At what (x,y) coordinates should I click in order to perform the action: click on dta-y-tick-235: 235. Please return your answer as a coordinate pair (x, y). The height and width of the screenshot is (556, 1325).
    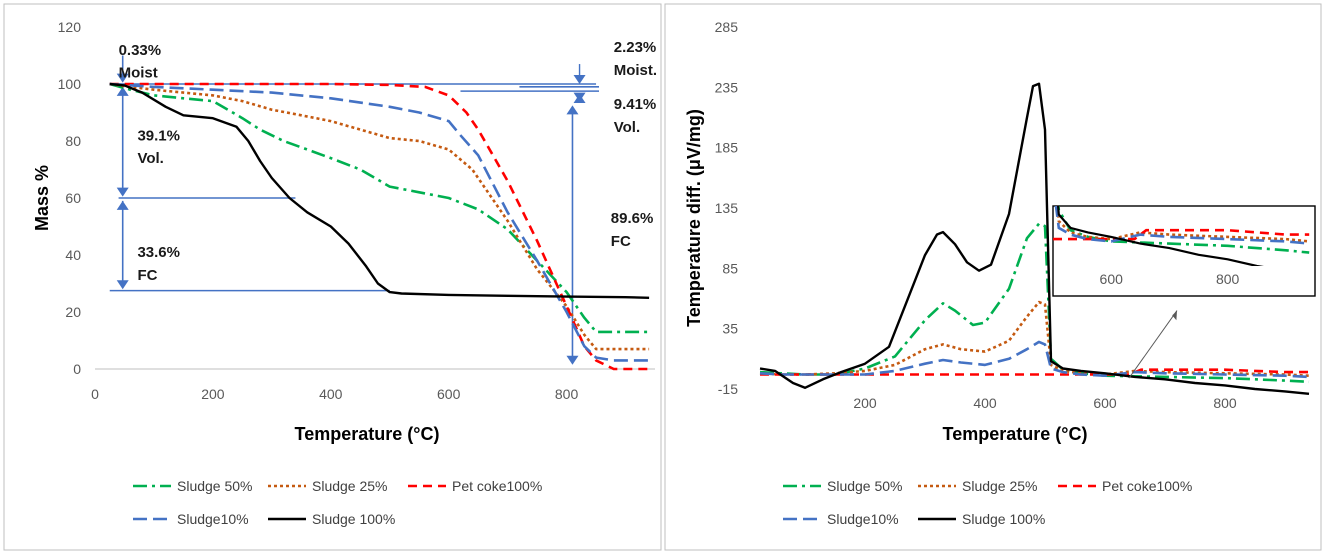
    Looking at the image, I should click on (727, 87).